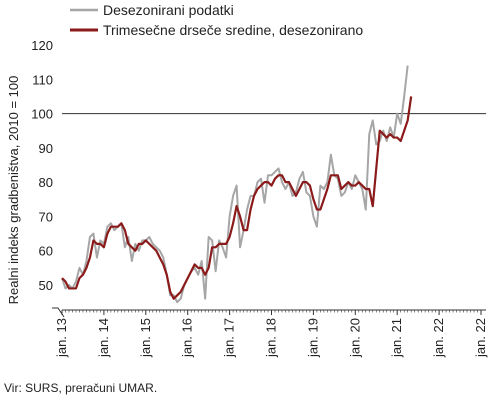 This screenshot has width=490, height=401. Describe the element at coordinates (312, 338) in the screenshot. I see `x-tick-label: jan. 19` at that location.